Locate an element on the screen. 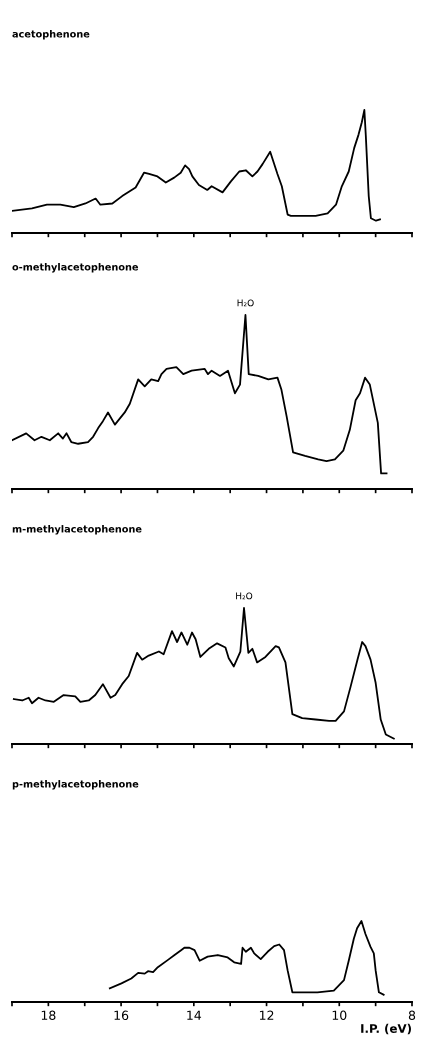  x-tick-label: 18 is located at coordinates (48, 1015).